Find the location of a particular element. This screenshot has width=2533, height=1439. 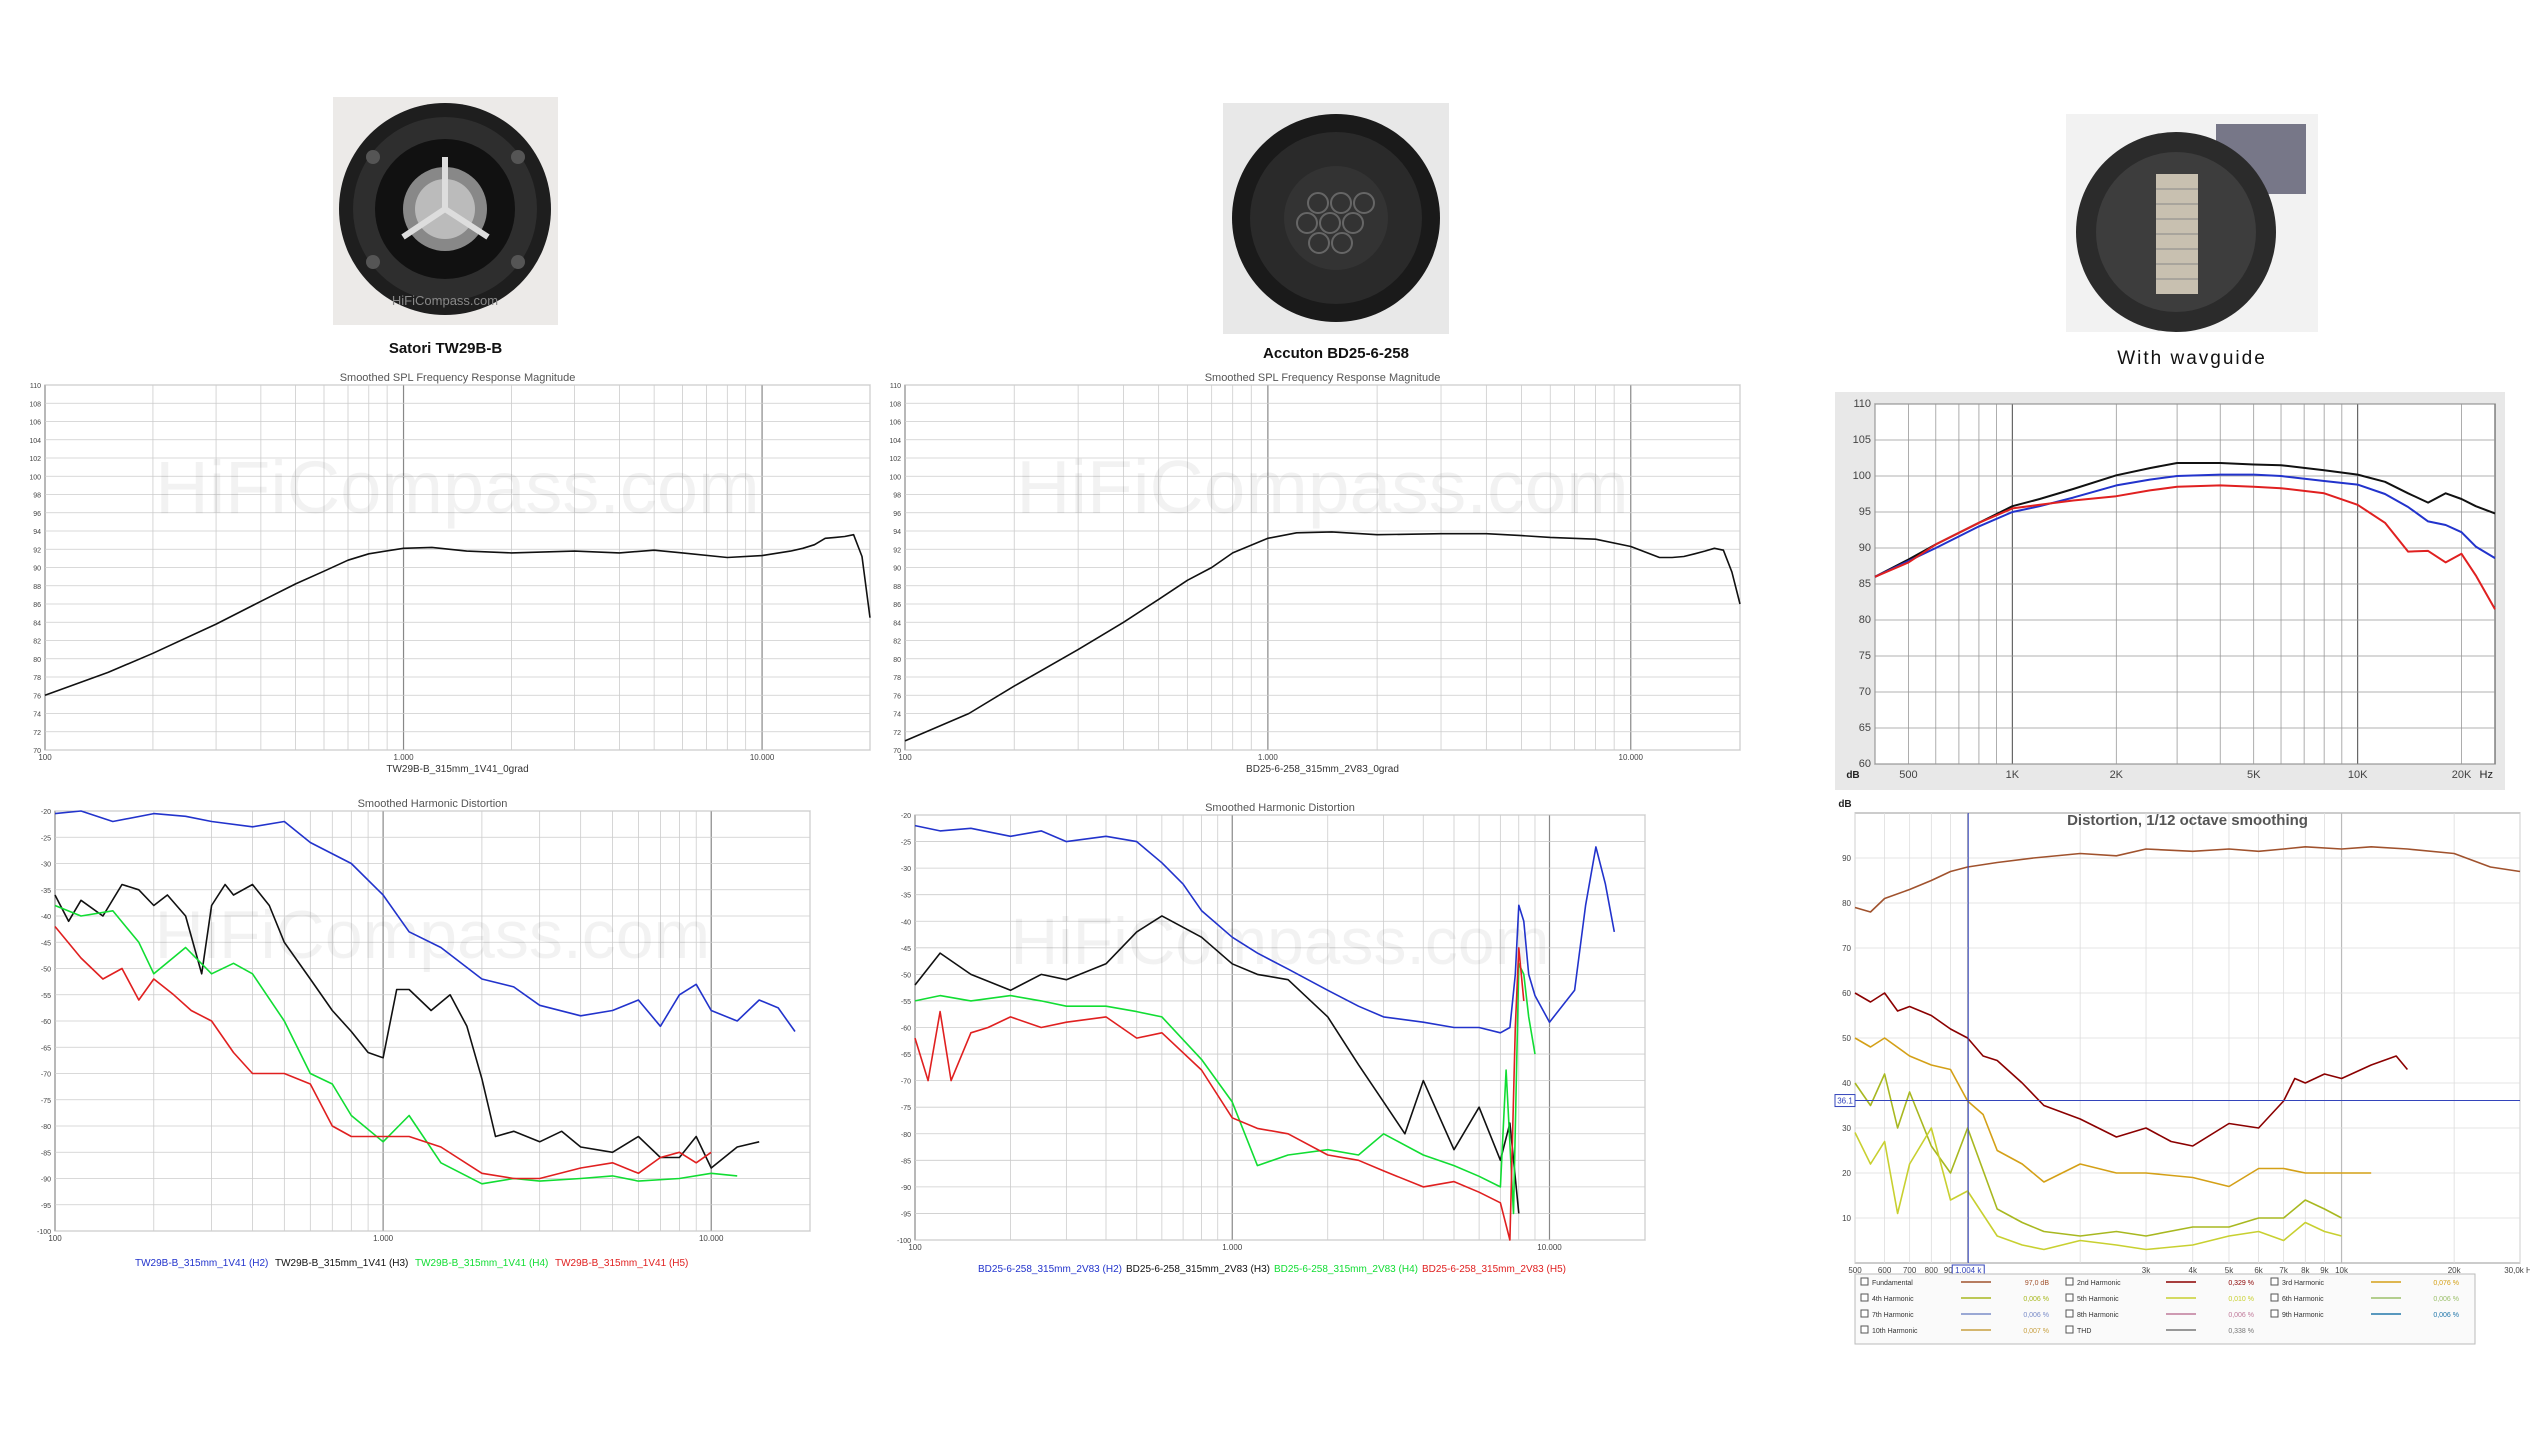

y-tick-label: -60 is located at coordinates (46, 1022).